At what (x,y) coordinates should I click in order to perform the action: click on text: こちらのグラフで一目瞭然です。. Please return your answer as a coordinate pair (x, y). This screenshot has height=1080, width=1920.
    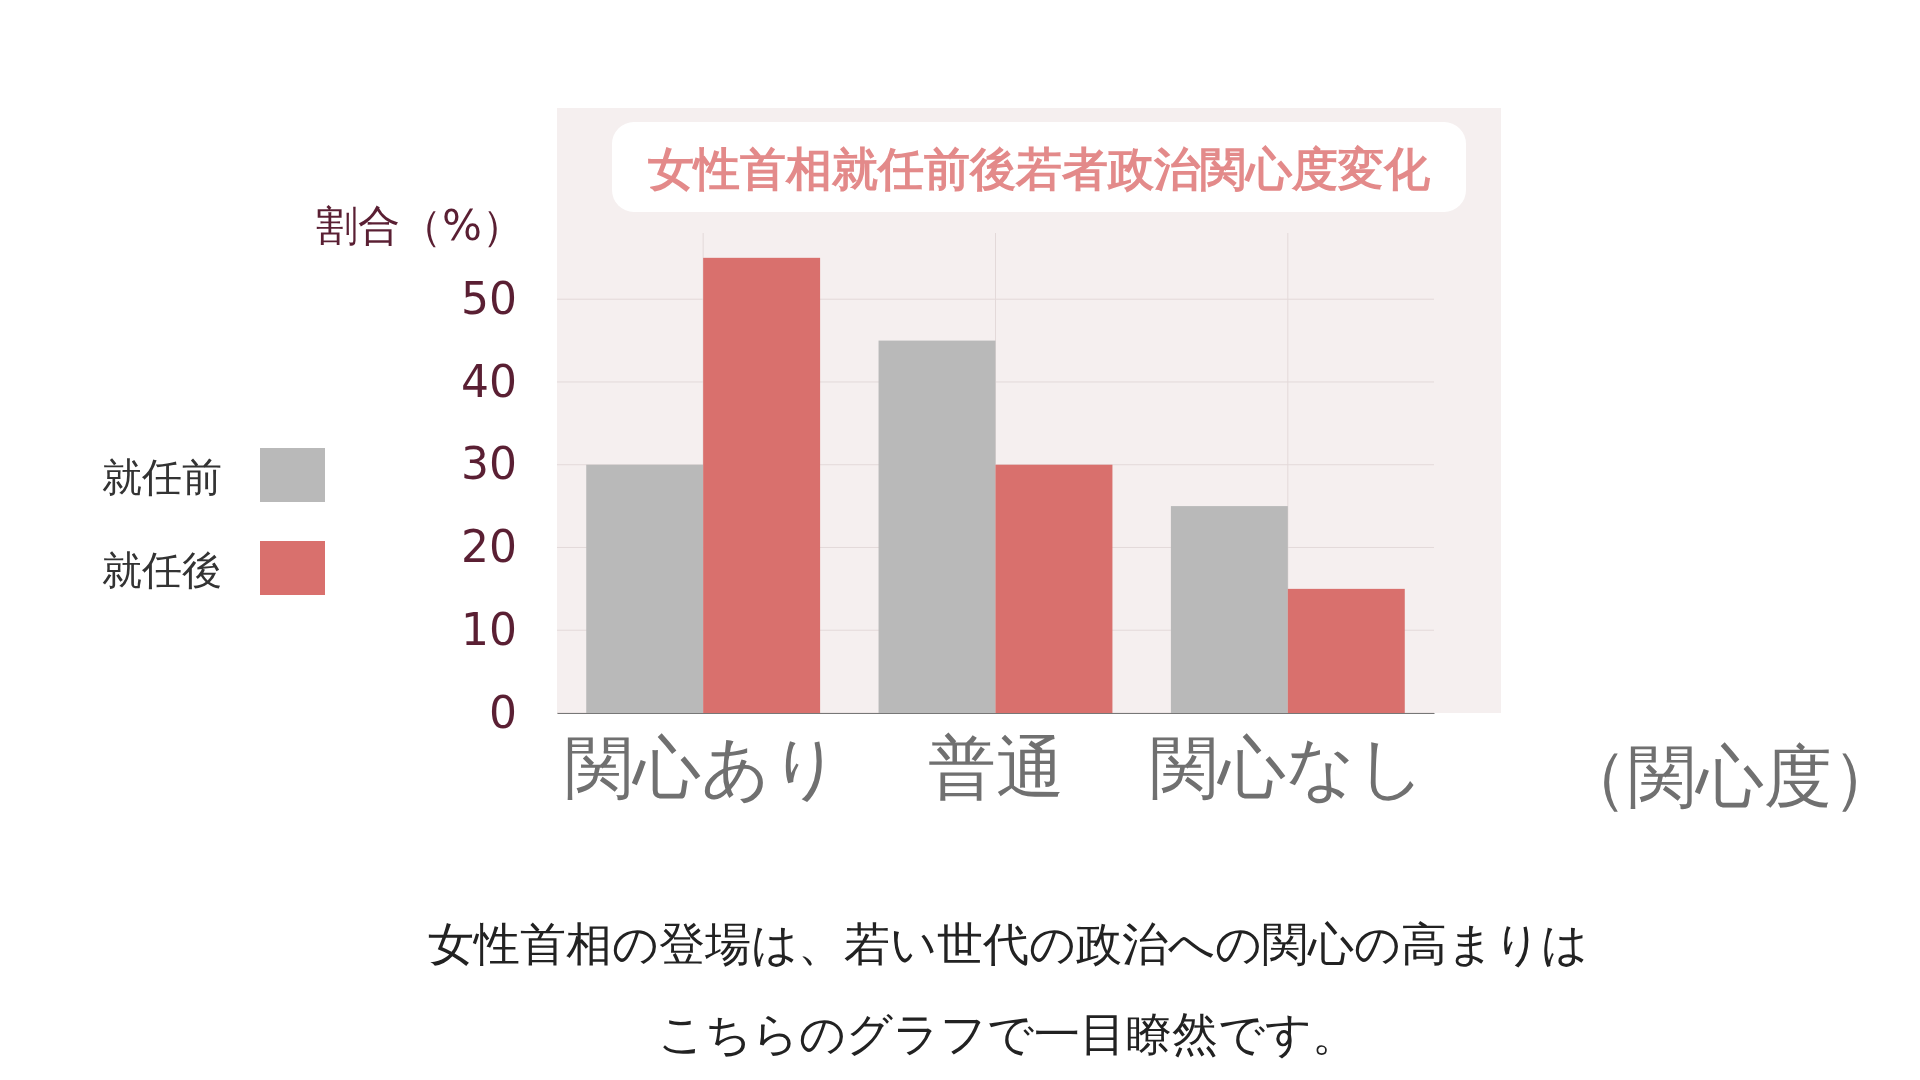
    Looking at the image, I should click on (1008, 1034).